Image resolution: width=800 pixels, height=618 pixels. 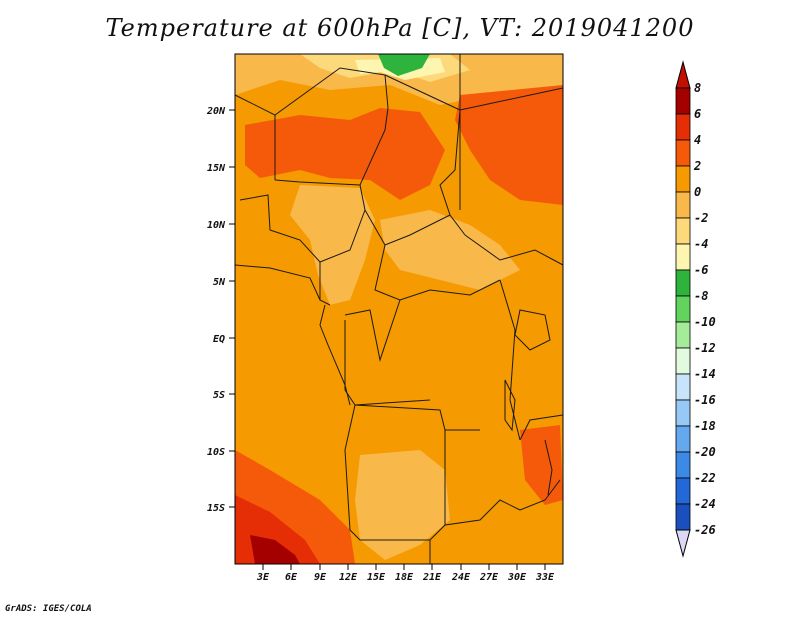 What do you see at coordinates (345, 154) in the screenshot?
I see `shading-sahel-red` at bounding box center [345, 154].